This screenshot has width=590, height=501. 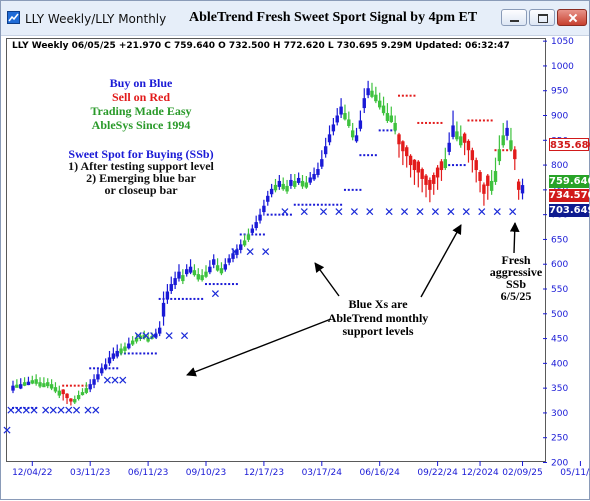 What do you see at coordinates (259, 347) in the screenshot?
I see `annotation-arrow` at bounding box center [259, 347].